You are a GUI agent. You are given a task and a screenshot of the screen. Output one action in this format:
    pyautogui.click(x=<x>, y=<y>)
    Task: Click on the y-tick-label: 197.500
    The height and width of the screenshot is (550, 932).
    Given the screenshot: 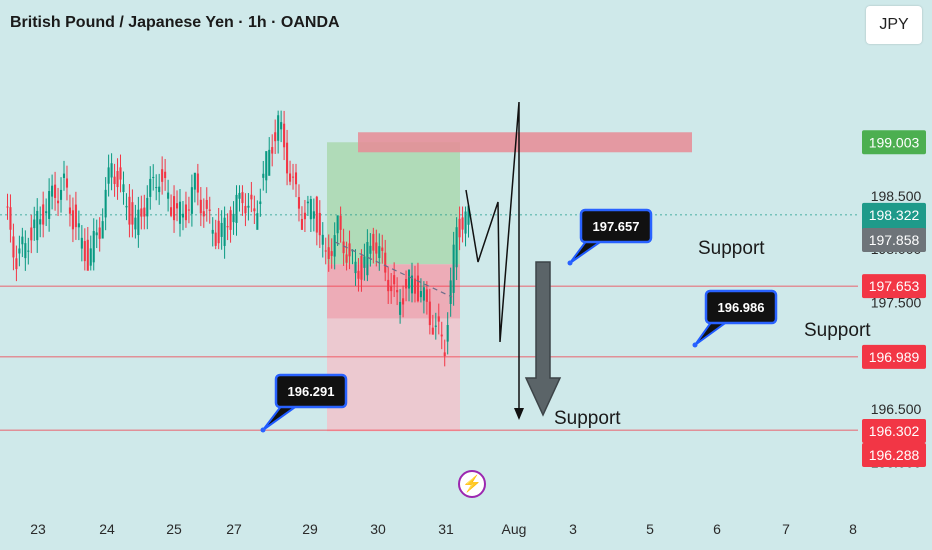 What is the action you would take?
    pyautogui.click(x=896, y=302)
    